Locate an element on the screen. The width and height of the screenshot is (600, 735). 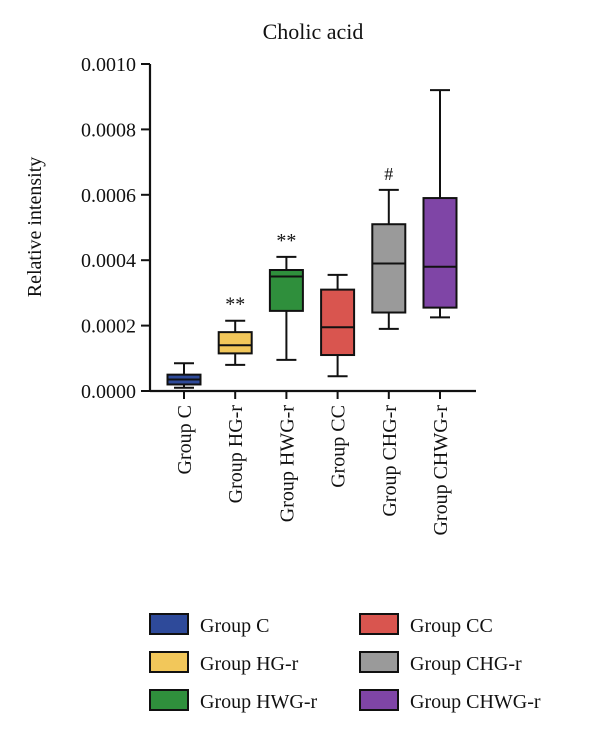
y-tick-label: 0.0006 is located at coordinates (108, 196).